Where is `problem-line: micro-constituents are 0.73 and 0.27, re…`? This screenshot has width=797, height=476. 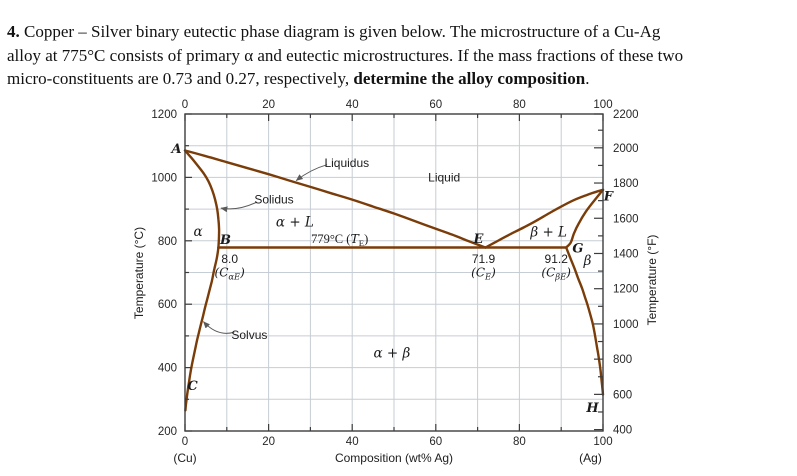
problem-line: micro-constituents are 0.73 and 0.27, re… is located at coordinates (401, 79).